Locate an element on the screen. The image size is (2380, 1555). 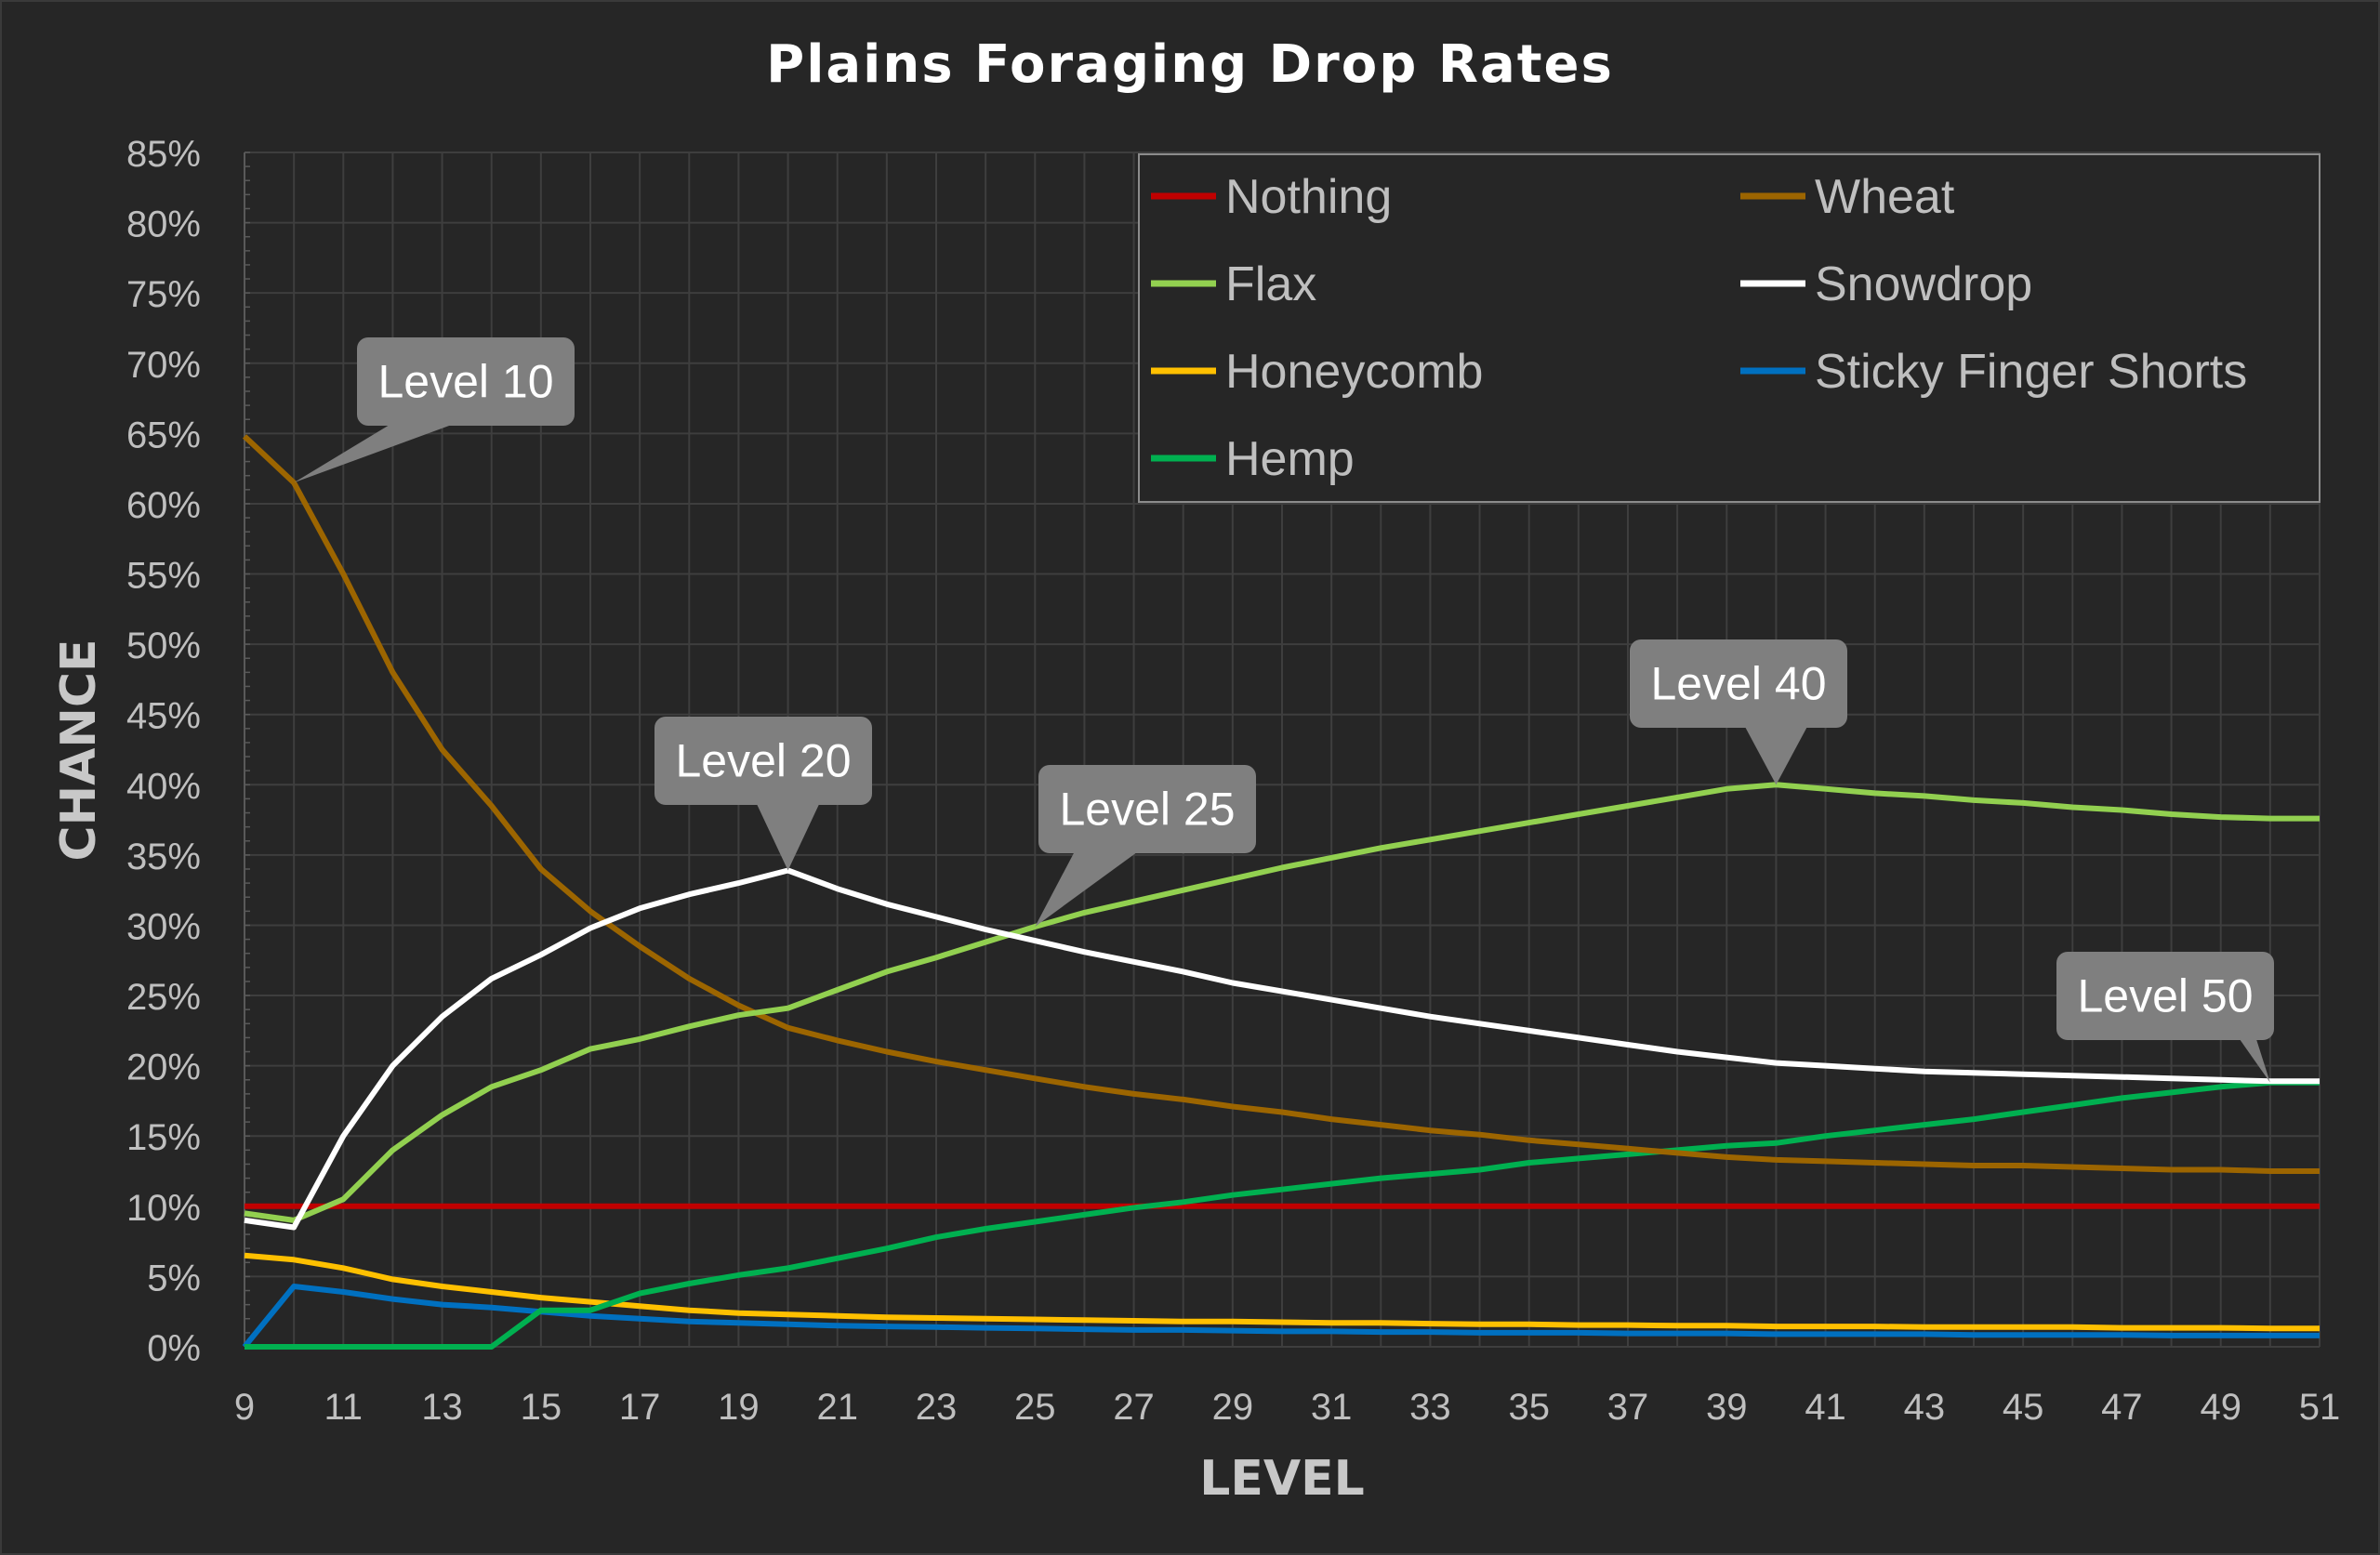
y-tick-label: 5% is located at coordinates (174, 1278).